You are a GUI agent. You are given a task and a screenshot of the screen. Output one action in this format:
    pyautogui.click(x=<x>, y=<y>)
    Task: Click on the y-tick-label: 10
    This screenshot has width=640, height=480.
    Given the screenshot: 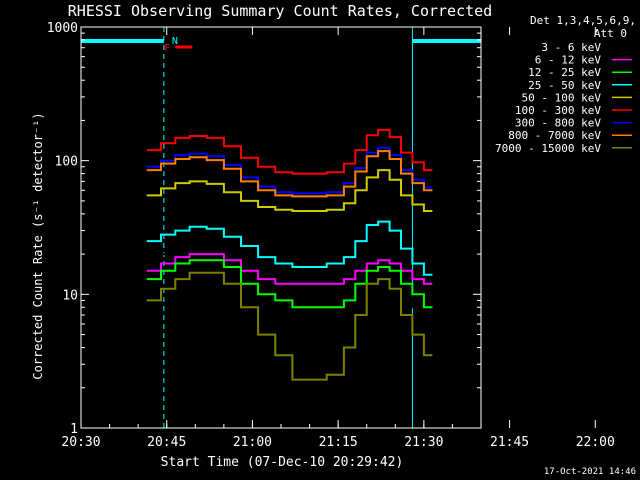 What is the action you would take?
    pyautogui.click(x=70, y=295)
    